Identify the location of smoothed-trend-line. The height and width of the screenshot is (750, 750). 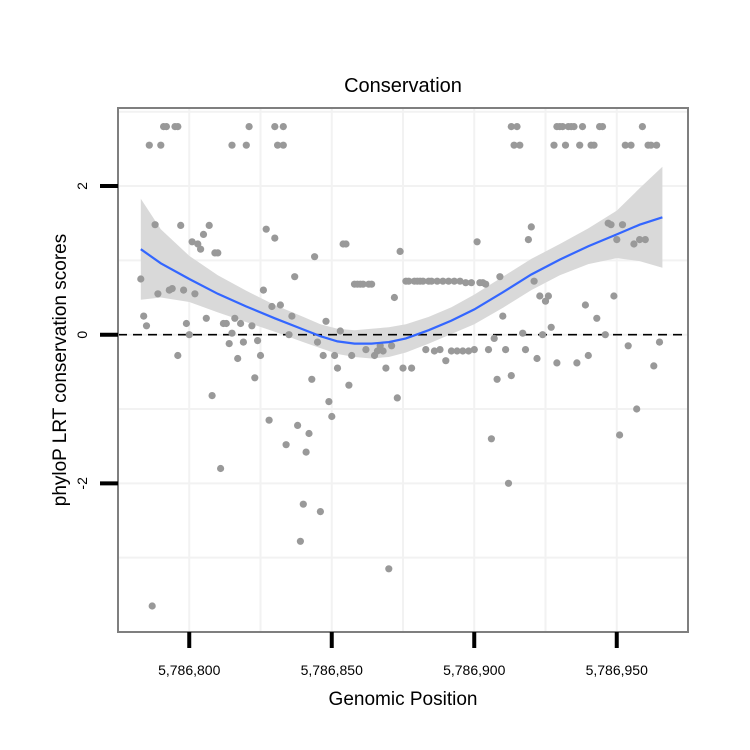
(401, 280).